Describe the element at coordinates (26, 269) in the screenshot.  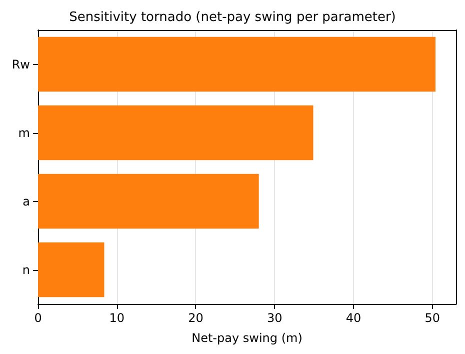
I see `y-tick-label: n` at that location.